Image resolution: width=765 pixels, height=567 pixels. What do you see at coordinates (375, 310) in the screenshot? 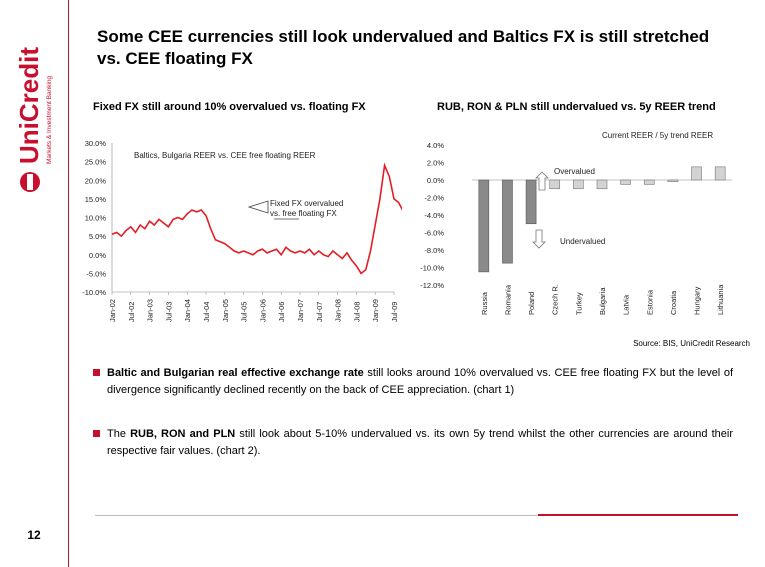
I see `x-tick-label: Jan-09` at bounding box center [375, 310].